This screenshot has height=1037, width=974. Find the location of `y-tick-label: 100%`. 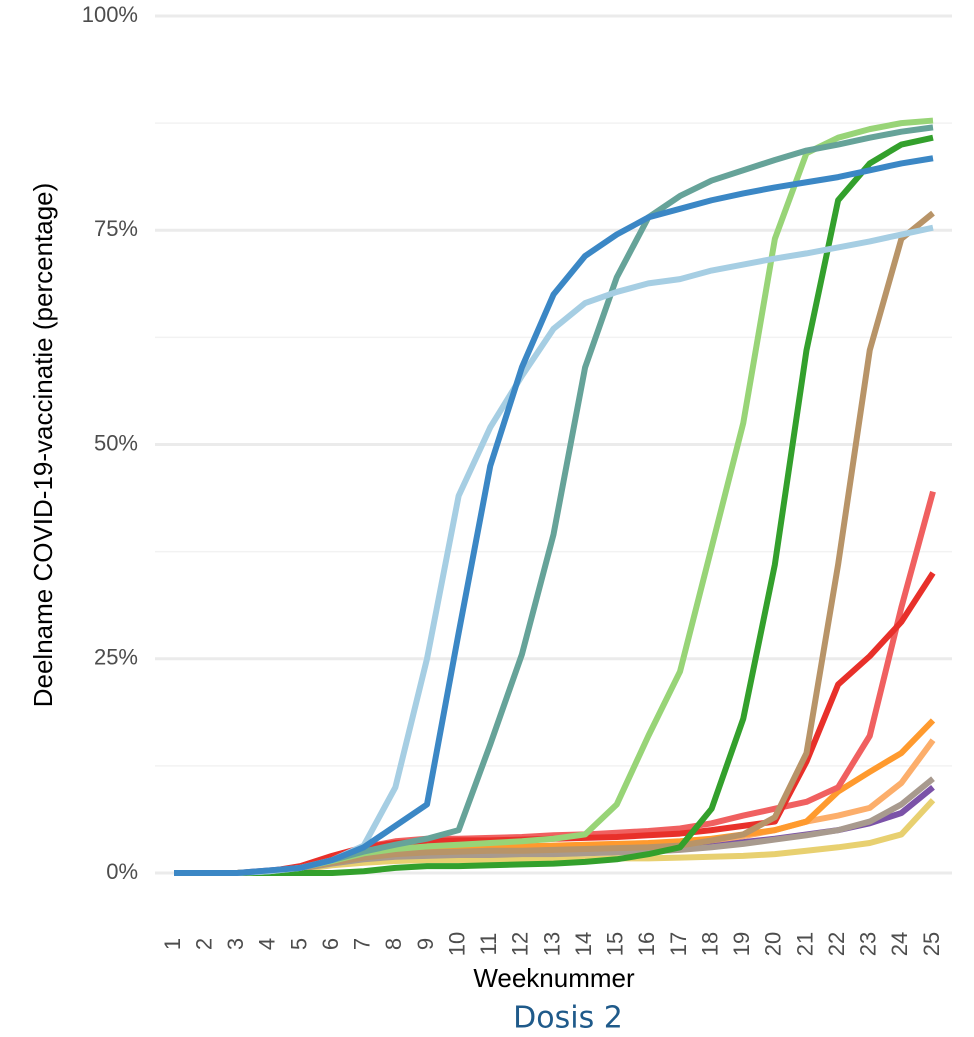

y-tick-label: 100% is located at coordinates (110, 14).